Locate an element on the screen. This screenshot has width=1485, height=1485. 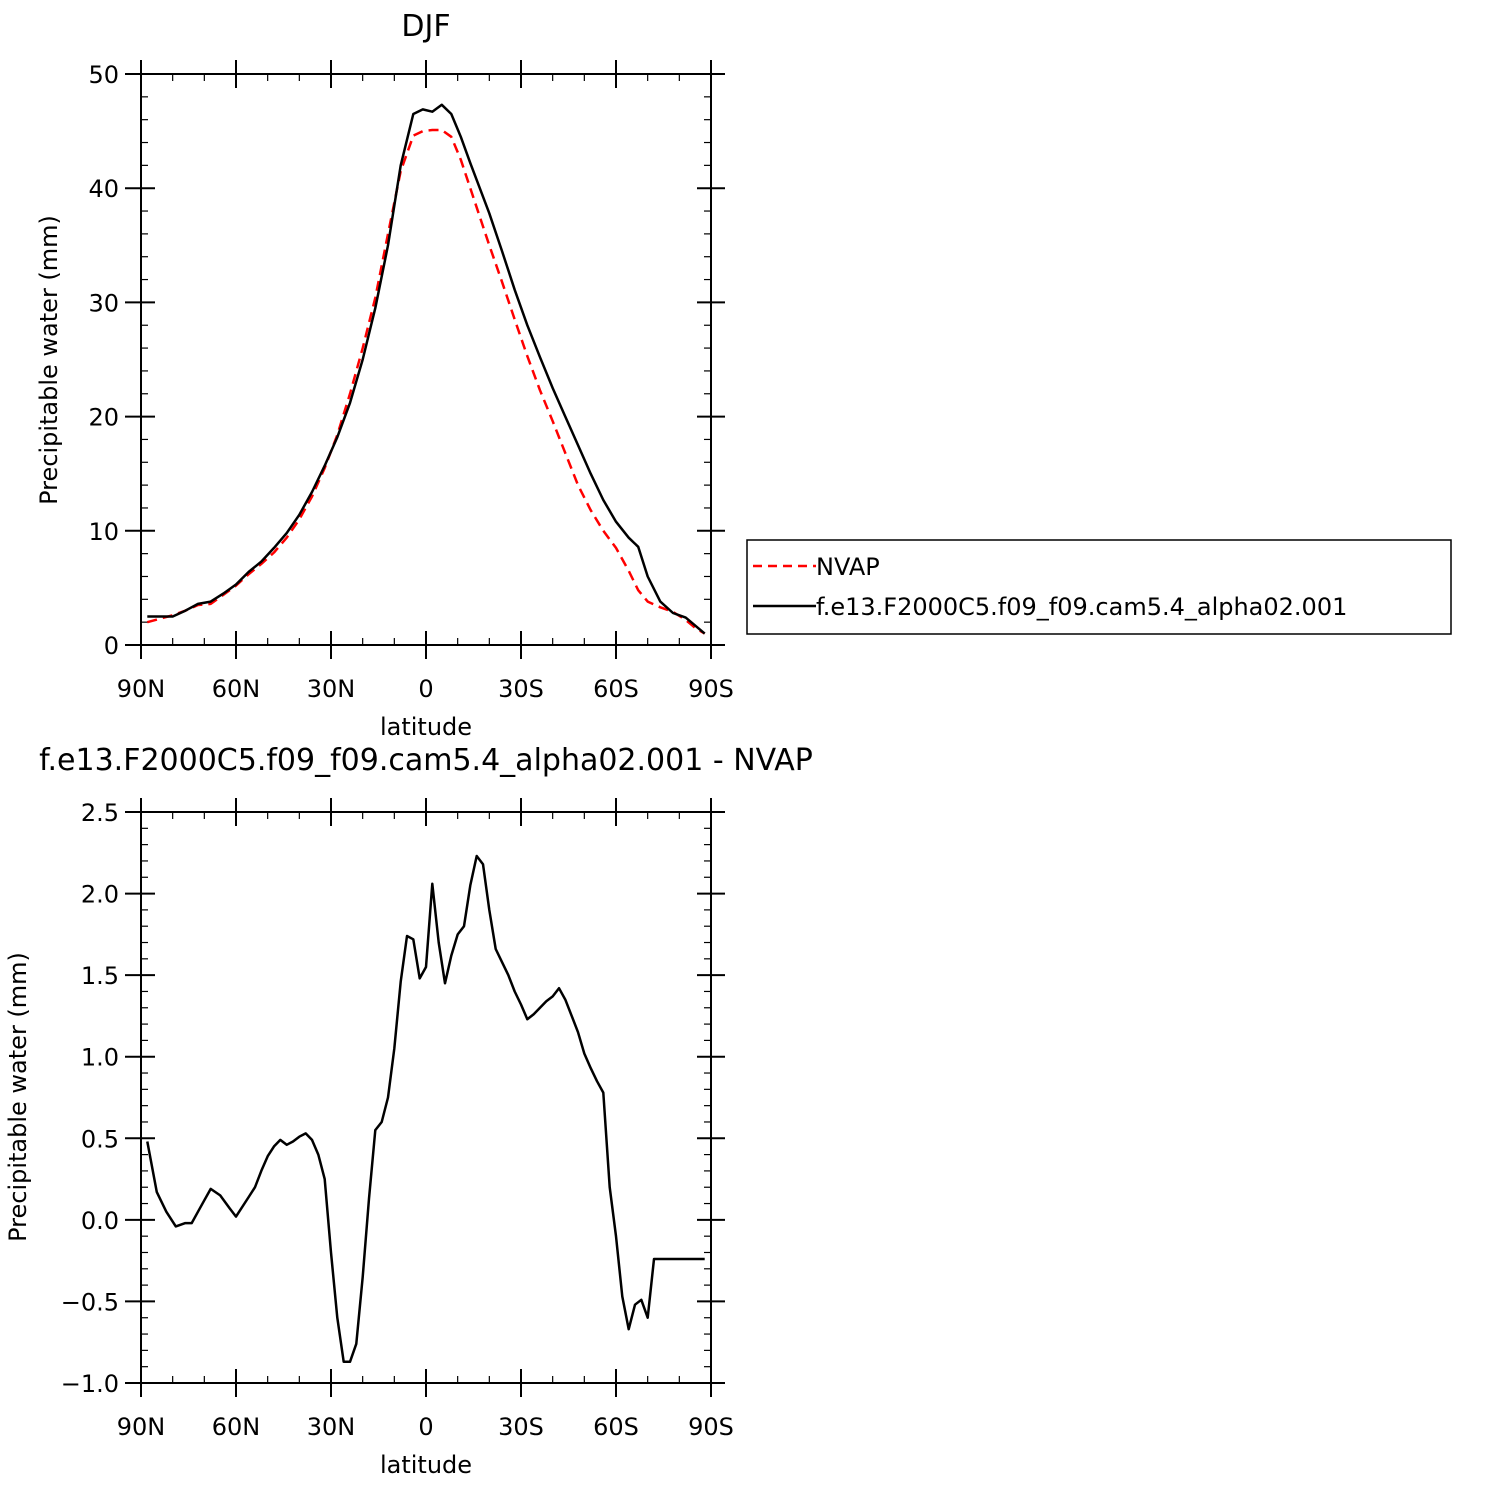
bottom-y-tick-label: −0.5 is located at coordinates (90, 1302).